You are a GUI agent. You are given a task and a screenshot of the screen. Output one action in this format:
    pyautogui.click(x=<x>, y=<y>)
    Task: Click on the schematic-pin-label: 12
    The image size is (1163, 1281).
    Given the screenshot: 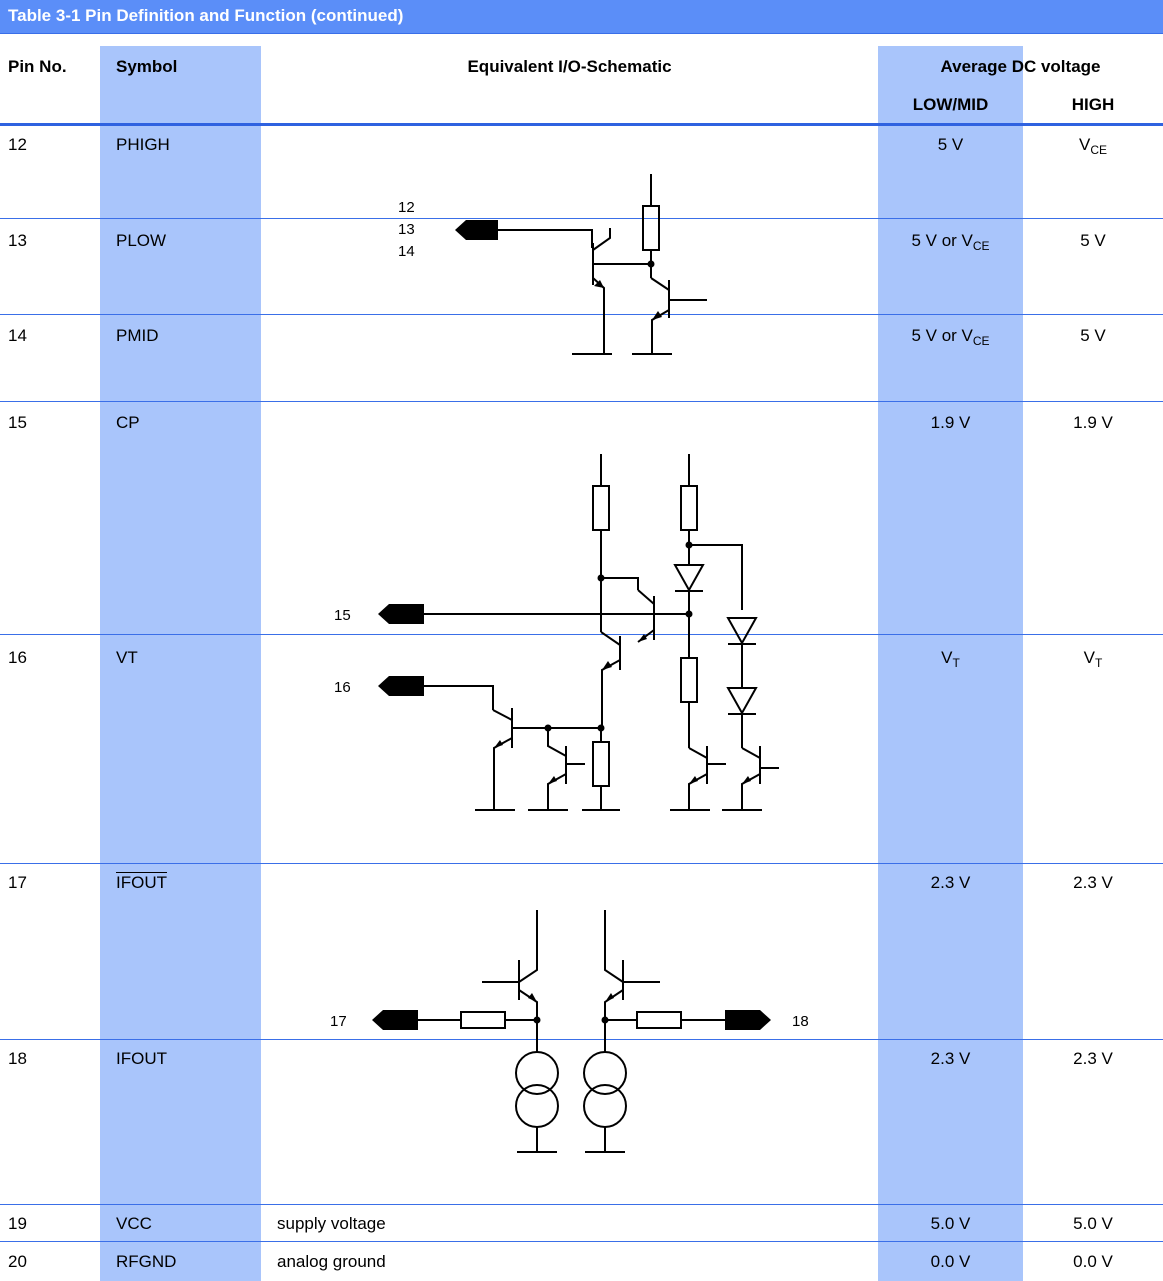 What is the action you would take?
    pyautogui.click(x=406, y=207)
    